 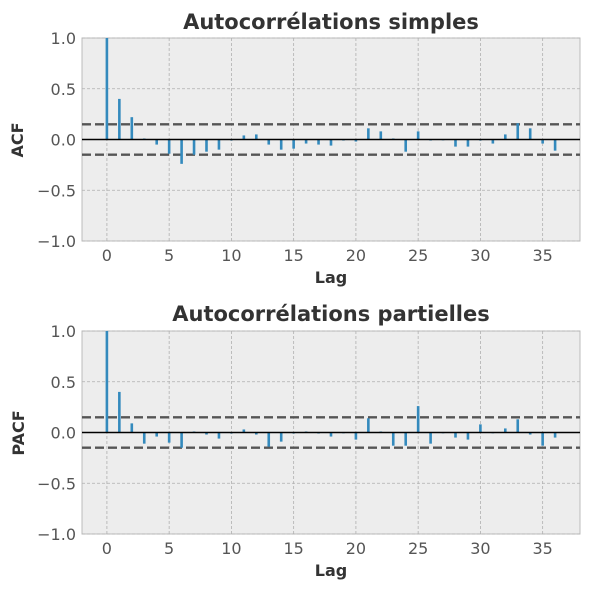 What do you see at coordinates (330, 314) in the screenshot?
I see `pacf-title: Autocorrélations partielles` at bounding box center [330, 314].